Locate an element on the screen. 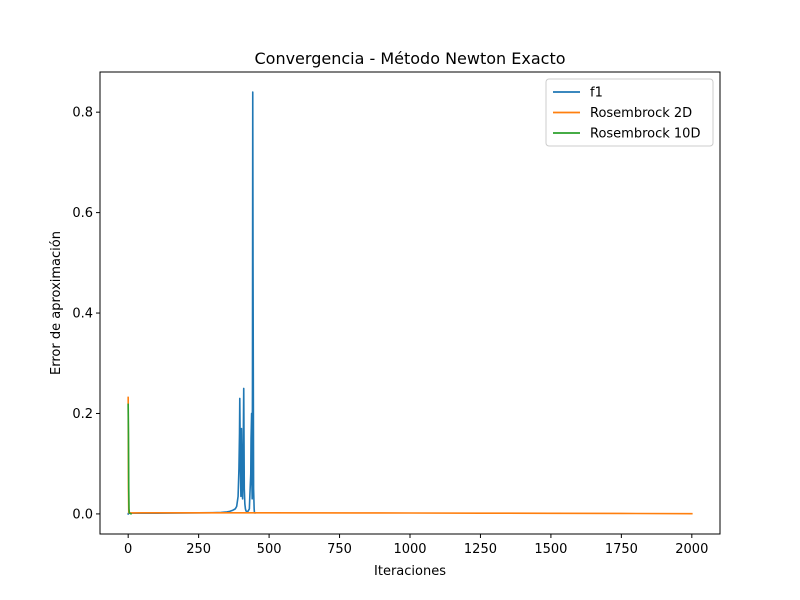 Image resolution: width=800 pixels, height=600 pixels. legend: f1 Rosembrock 2D Rosembrock 10D is located at coordinates (629, 112).